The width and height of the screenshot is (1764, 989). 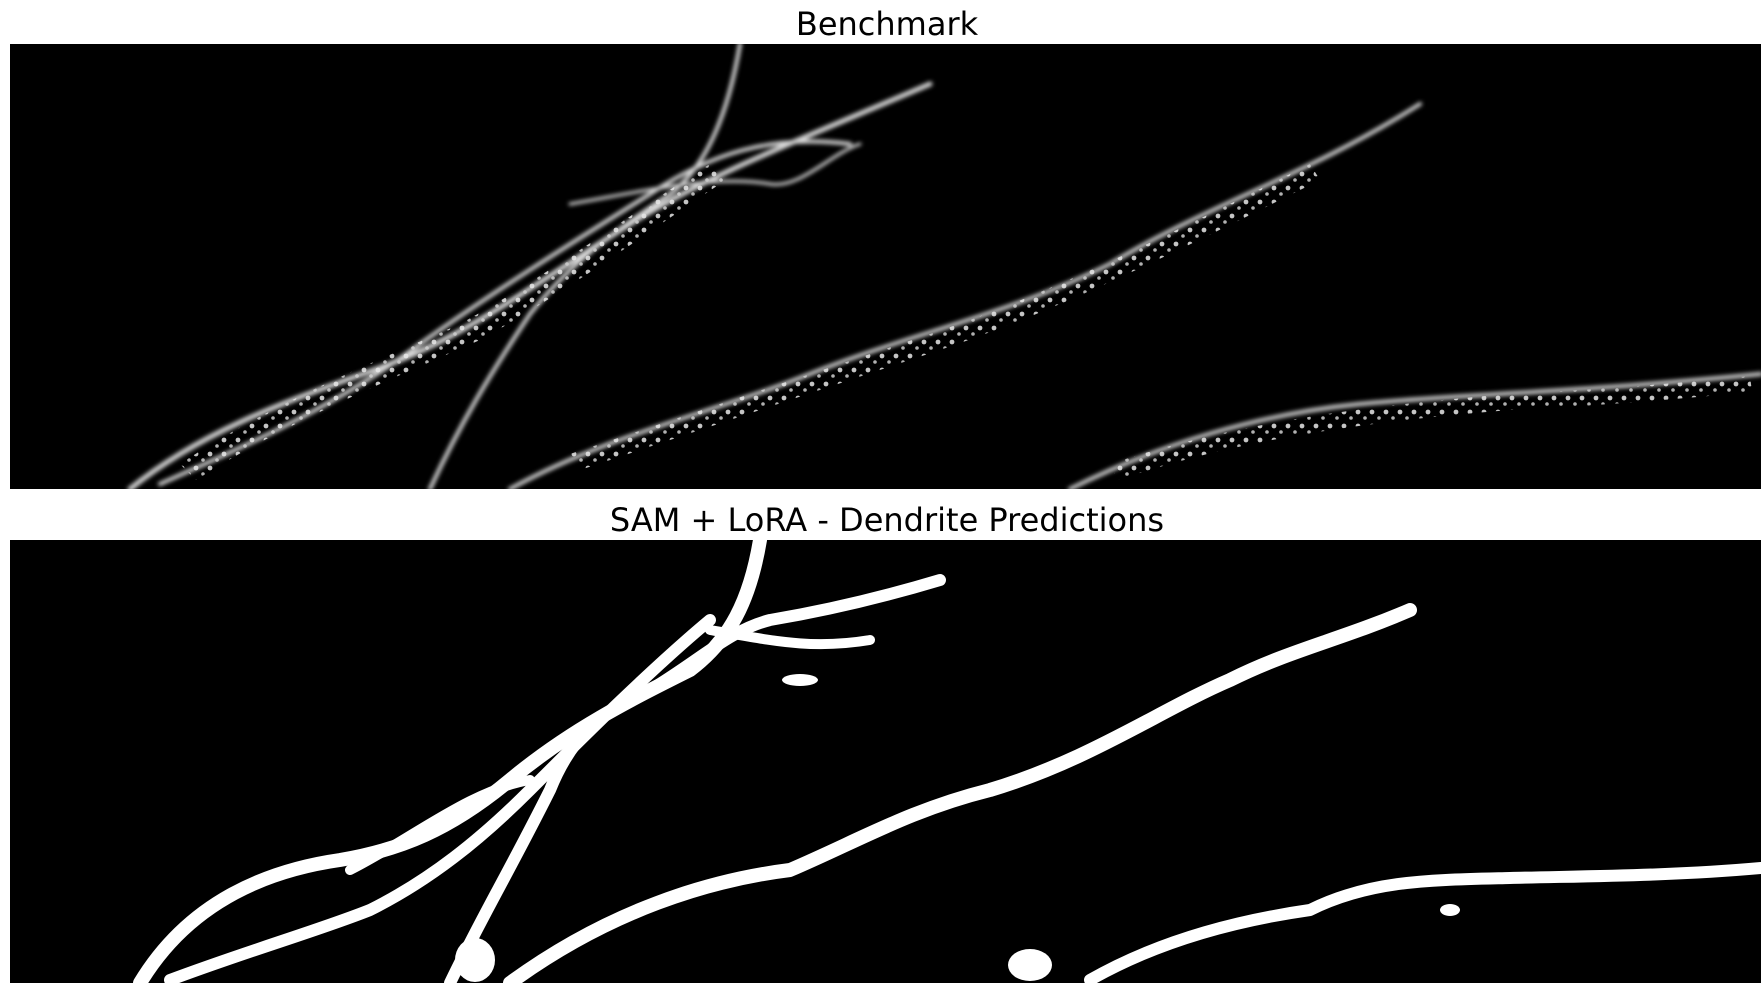 I want to click on predictions-title: SAM + LoRA - Dendrite Predictions, so click(x=887, y=520).